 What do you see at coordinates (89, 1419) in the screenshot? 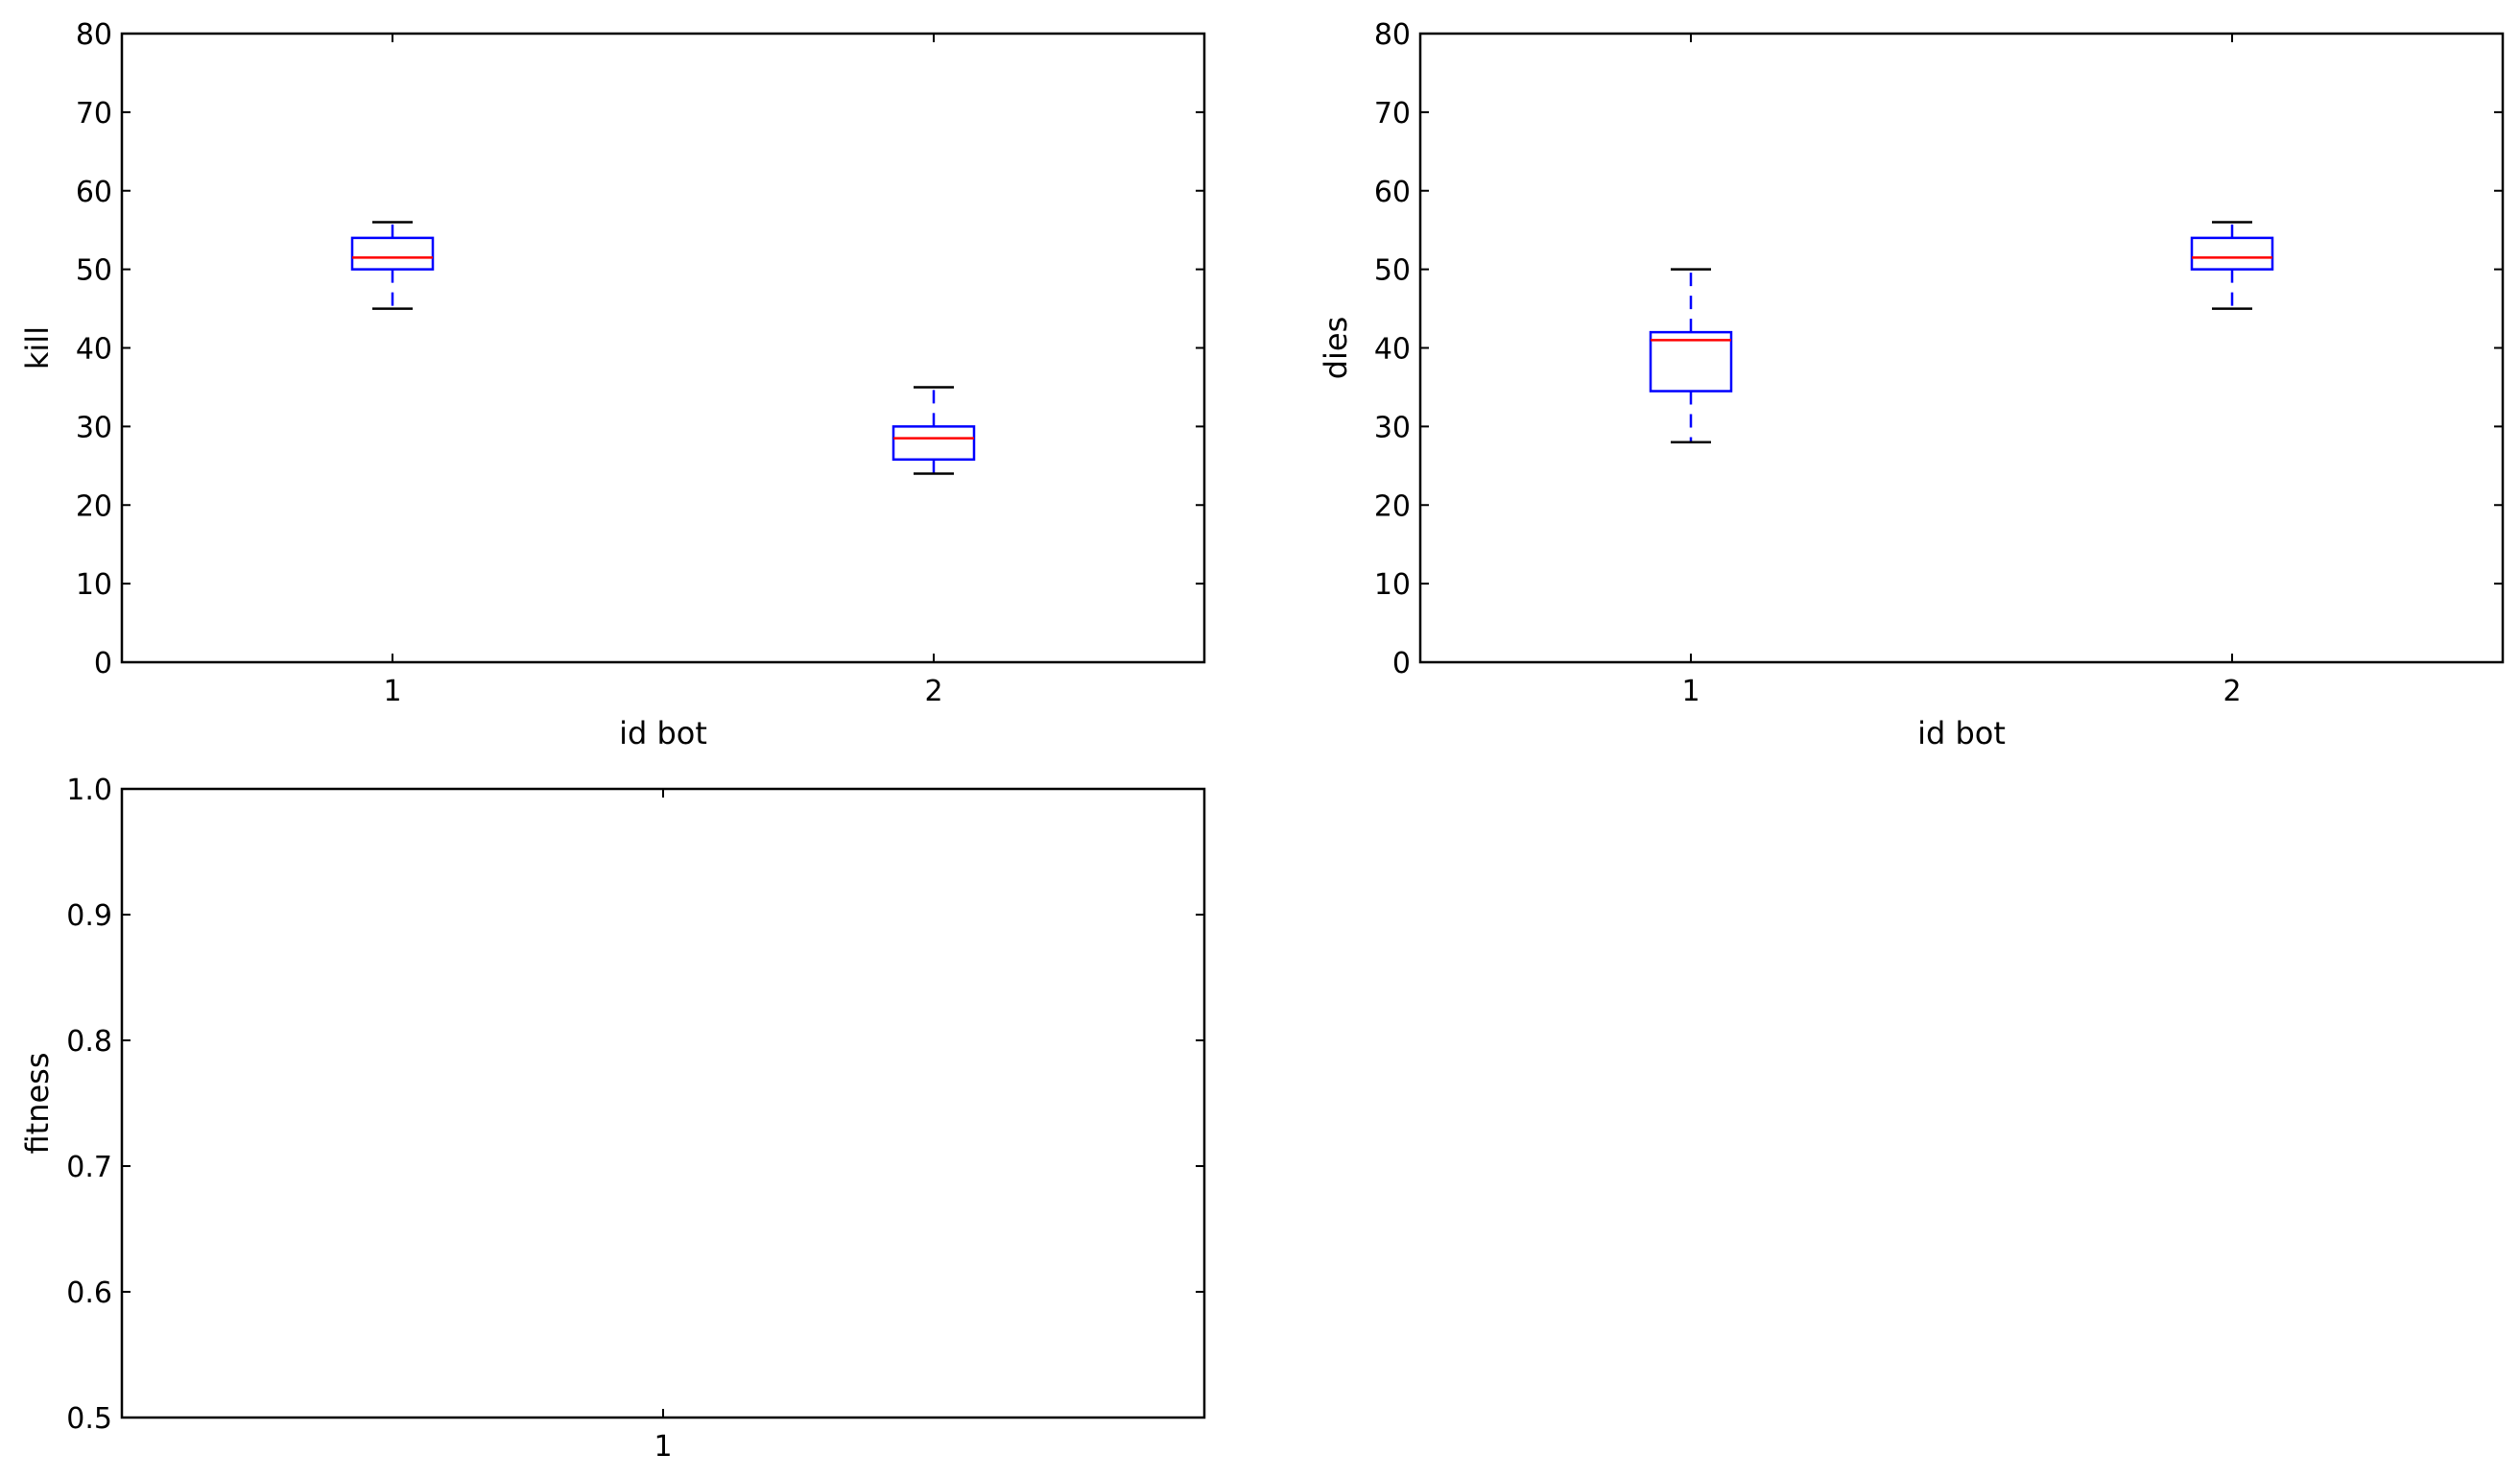
I see `y-tick-label: 0.5` at bounding box center [89, 1419].